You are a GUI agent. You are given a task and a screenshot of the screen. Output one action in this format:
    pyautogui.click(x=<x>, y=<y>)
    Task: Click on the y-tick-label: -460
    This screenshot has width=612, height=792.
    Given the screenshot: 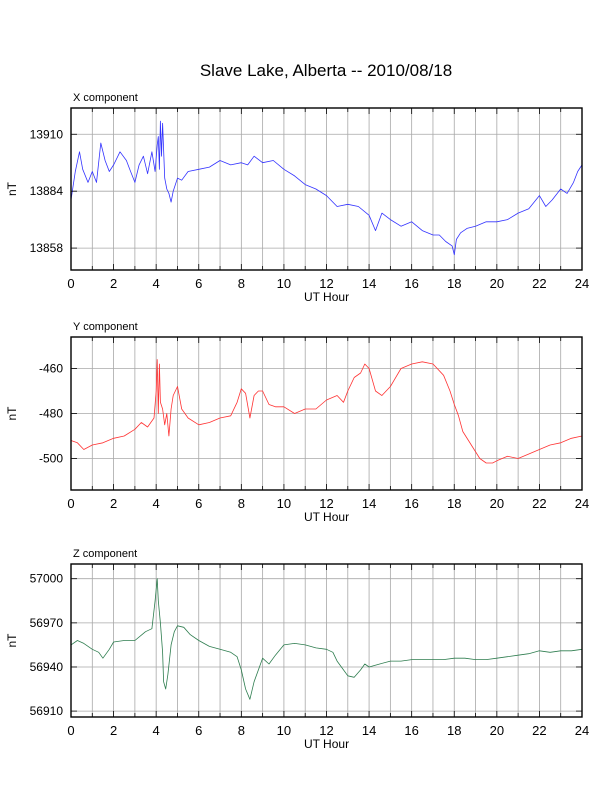 What is the action you would take?
    pyautogui.click(x=51, y=369)
    